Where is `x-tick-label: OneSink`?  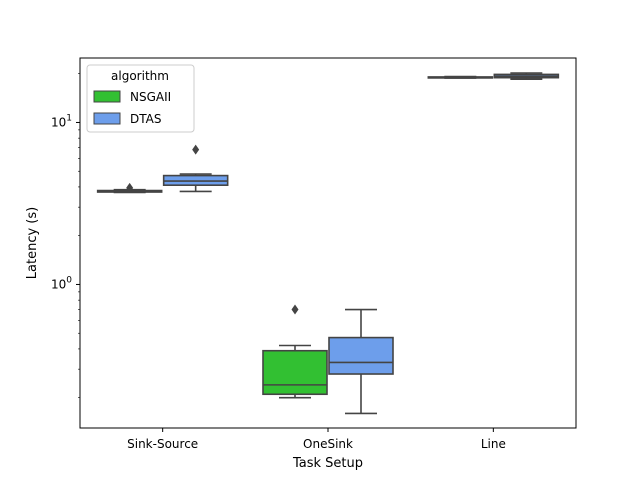
x-tick-label: OneSink is located at coordinates (328, 444).